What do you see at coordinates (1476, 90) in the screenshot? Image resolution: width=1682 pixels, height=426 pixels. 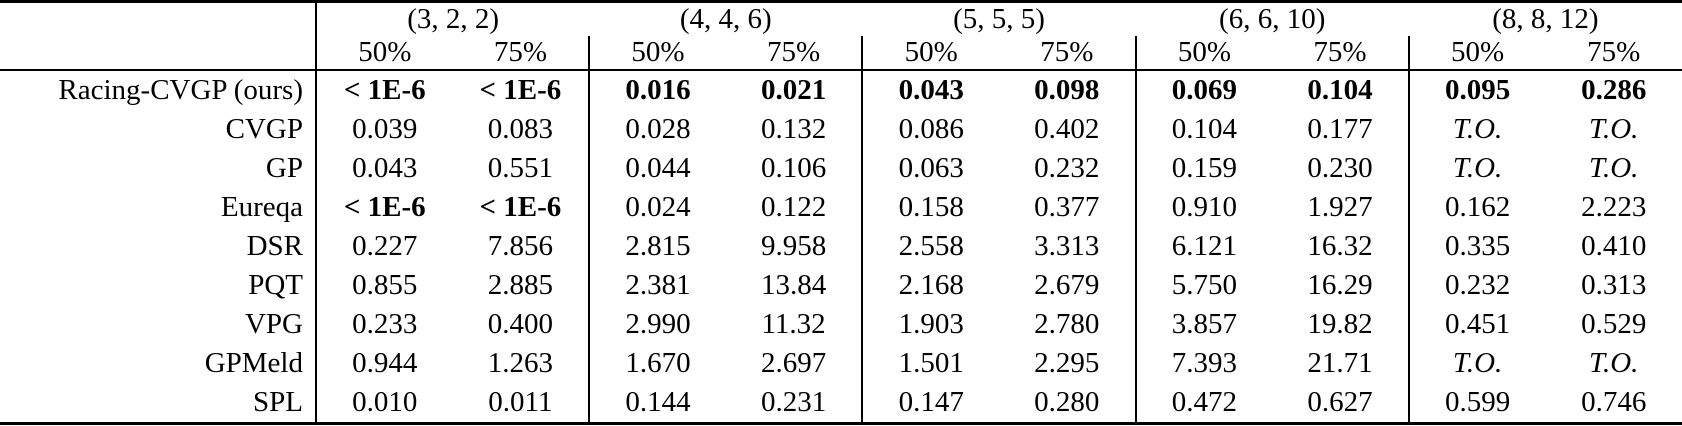 I see `value-cell: 0.095` at bounding box center [1476, 90].